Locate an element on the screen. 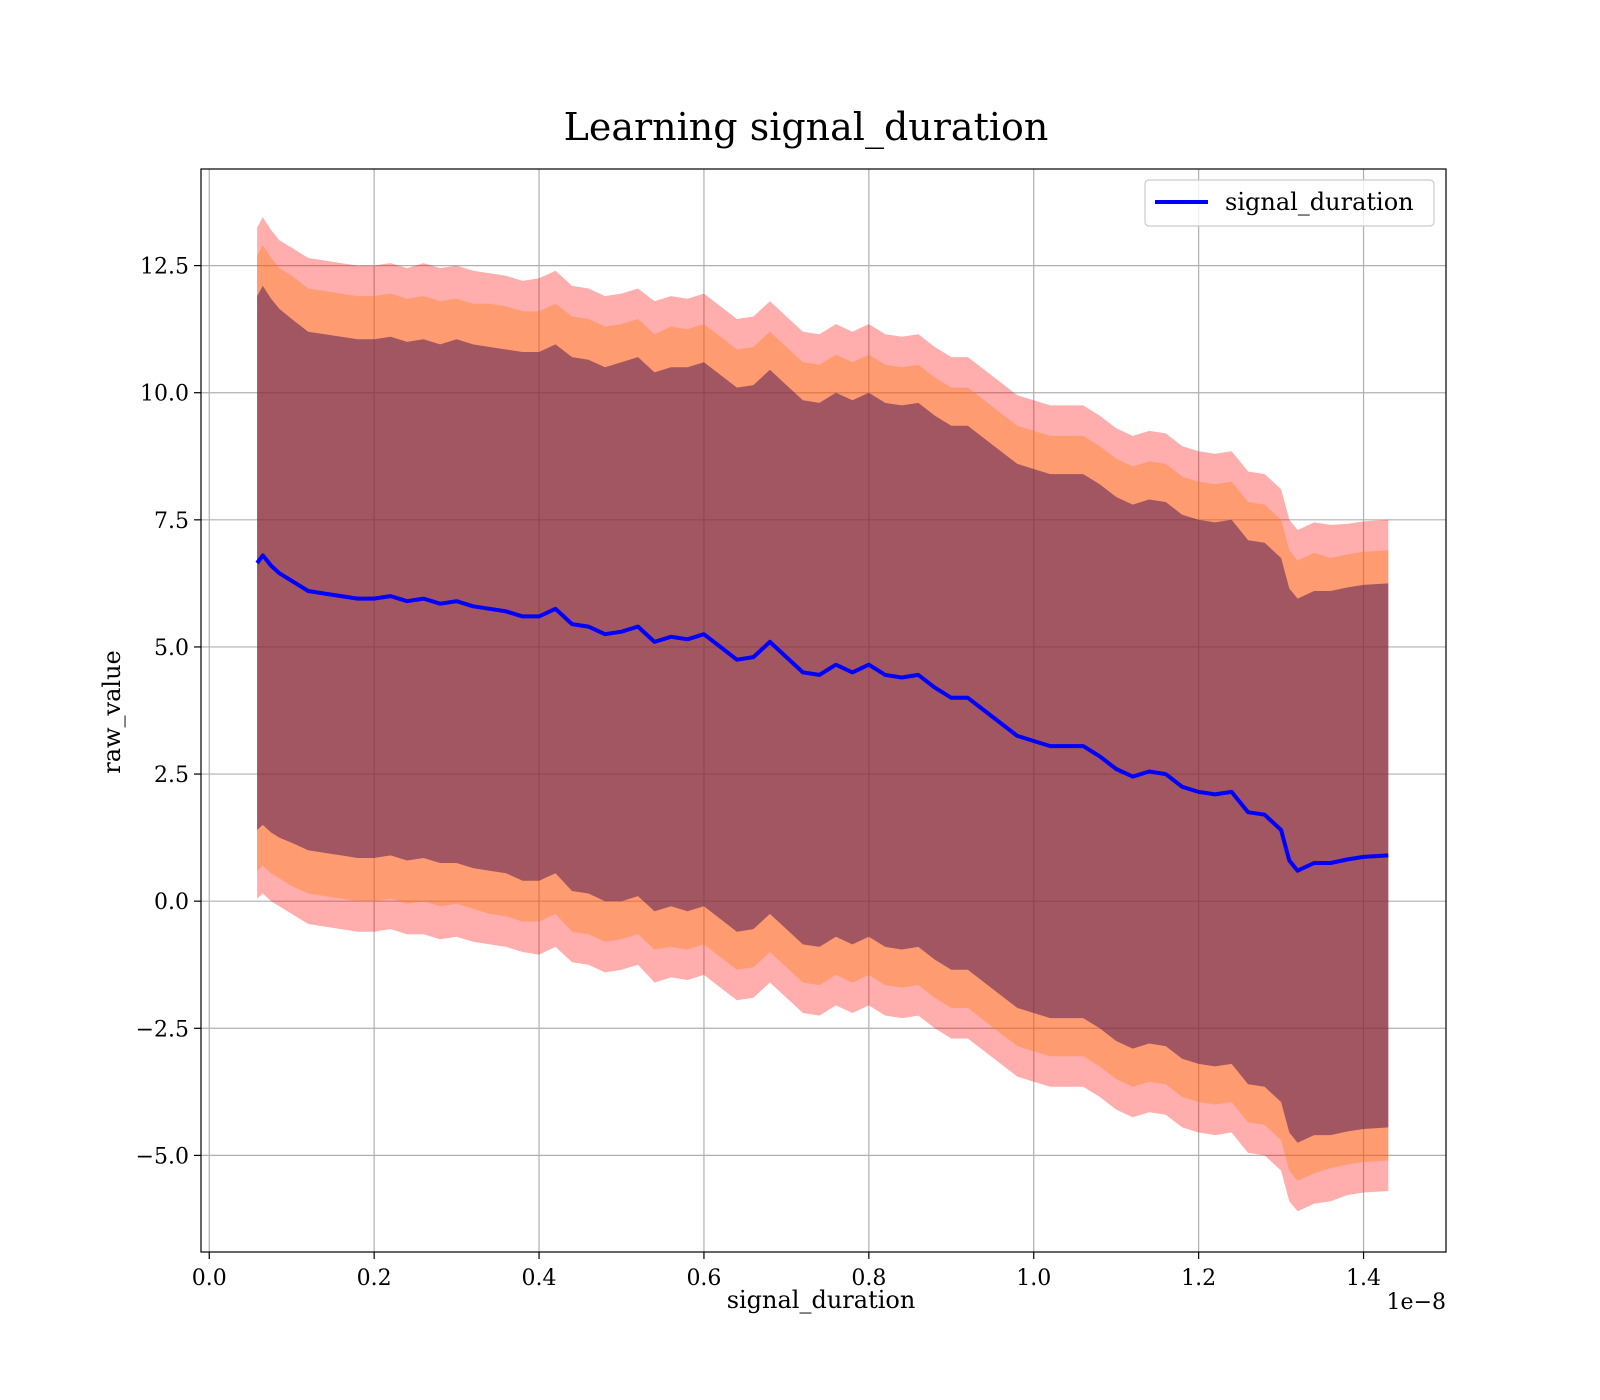  y-tick-label: 10.0 is located at coordinates (164, 394).